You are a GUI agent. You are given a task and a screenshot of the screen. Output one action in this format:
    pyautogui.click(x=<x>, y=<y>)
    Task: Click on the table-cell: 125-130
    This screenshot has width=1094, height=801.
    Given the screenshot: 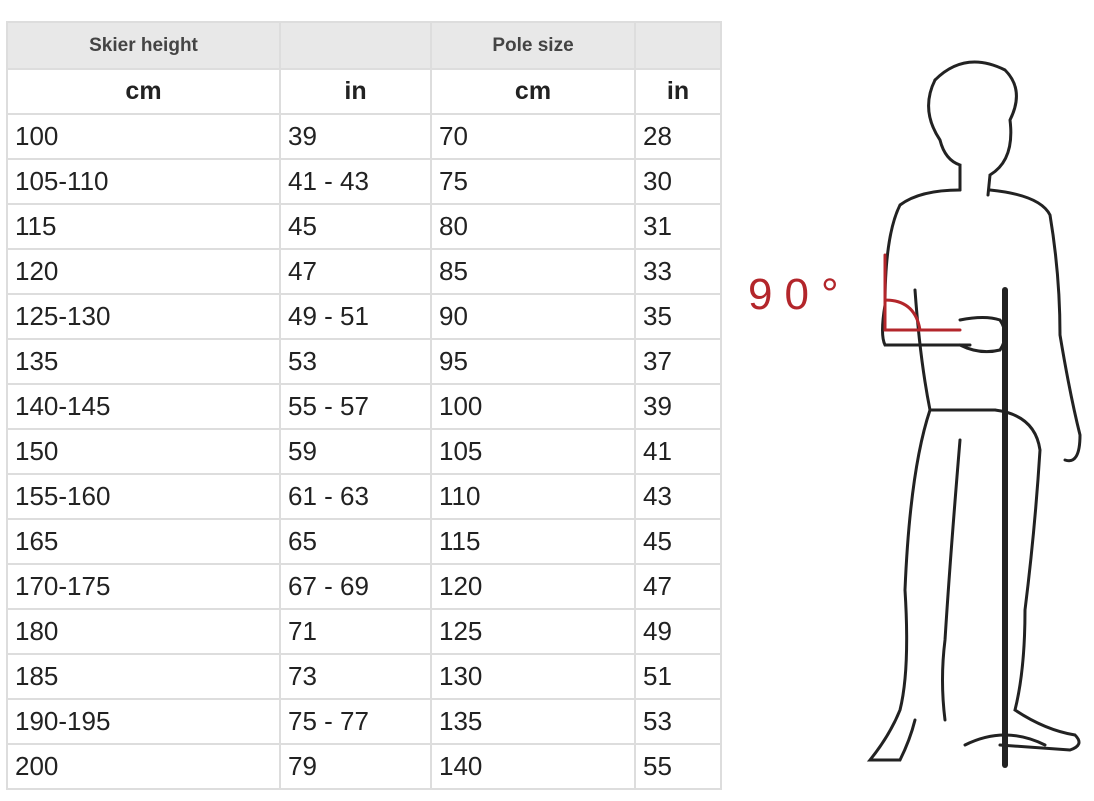 What is the action you would take?
    pyautogui.click(x=143, y=316)
    